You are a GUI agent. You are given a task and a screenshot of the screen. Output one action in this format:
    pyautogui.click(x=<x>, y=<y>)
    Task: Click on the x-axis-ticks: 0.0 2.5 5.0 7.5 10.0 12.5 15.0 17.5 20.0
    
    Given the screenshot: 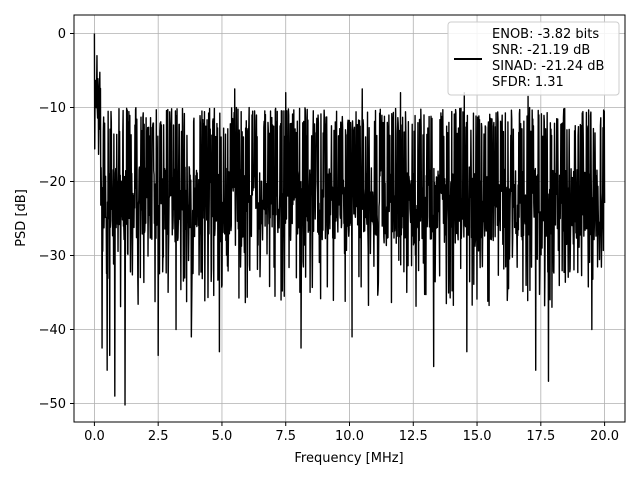 What is the action you would take?
    pyautogui.click(x=351, y=433)
    